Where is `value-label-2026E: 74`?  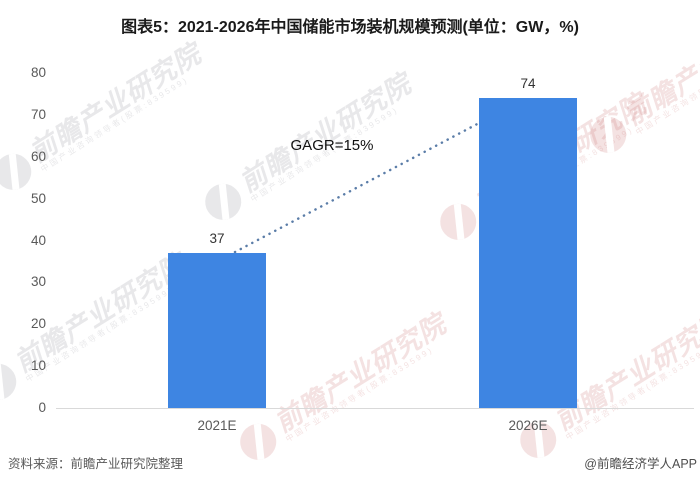 value-label-2026E: 74 is located at coordinates (528, 84).